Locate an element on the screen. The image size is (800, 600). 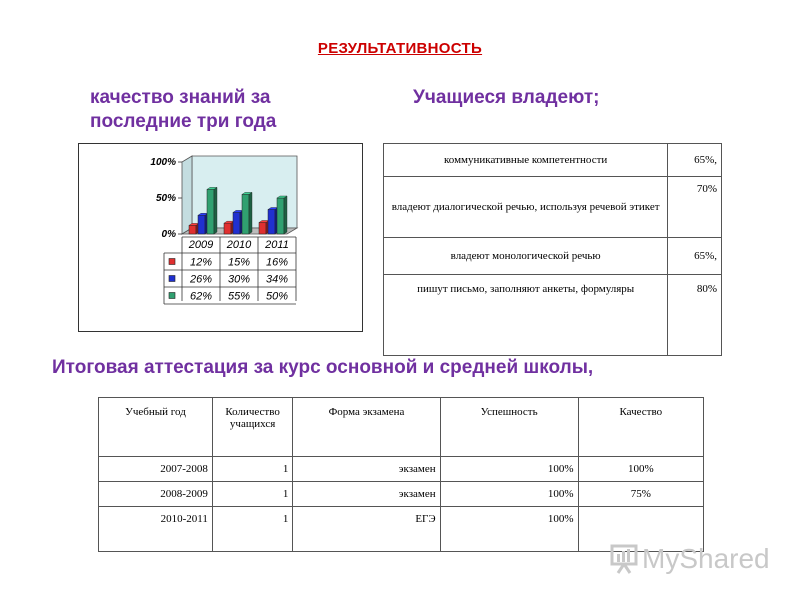
data-label: 62% is located at coordinates (201, 297).